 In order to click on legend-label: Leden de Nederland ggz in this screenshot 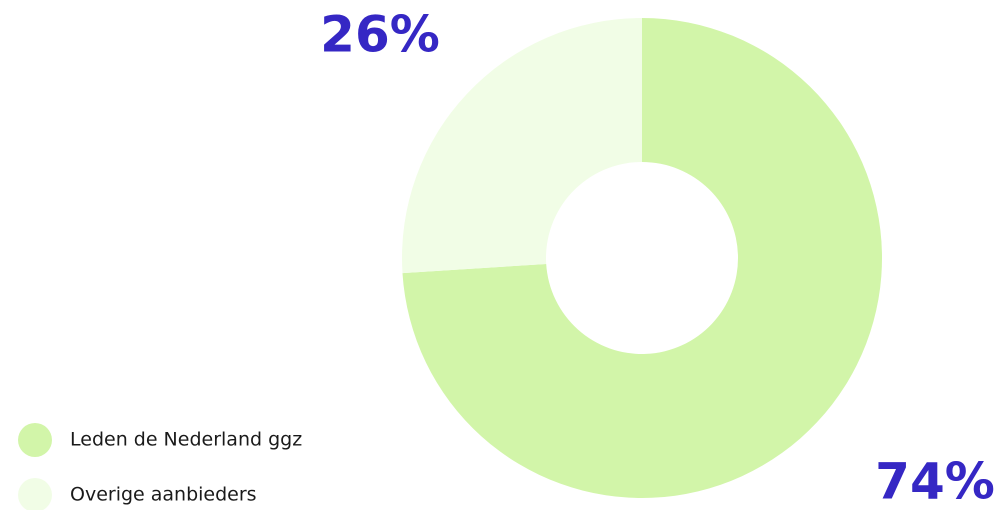, I will do `click(186, 440)`.